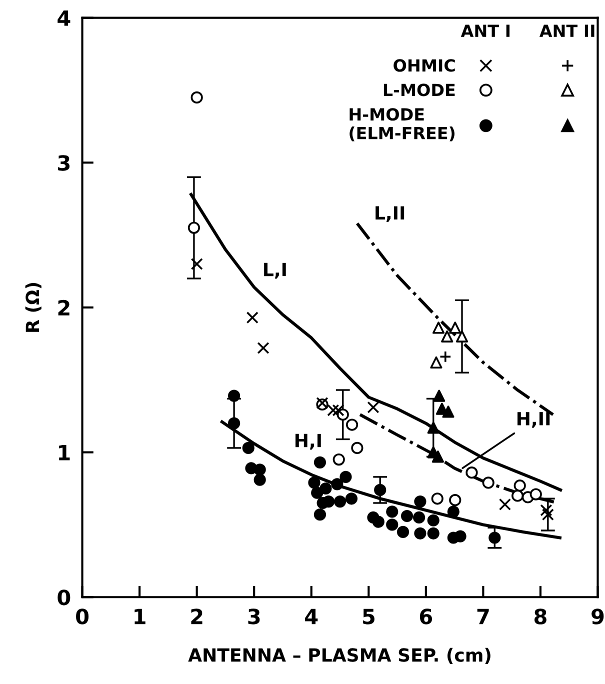 Image resolution: width=605 pixels, height=684 pixels. Describe the element at coordinates (82, 616) in the screenshot. I see `x-tick-label: 0` at that location.